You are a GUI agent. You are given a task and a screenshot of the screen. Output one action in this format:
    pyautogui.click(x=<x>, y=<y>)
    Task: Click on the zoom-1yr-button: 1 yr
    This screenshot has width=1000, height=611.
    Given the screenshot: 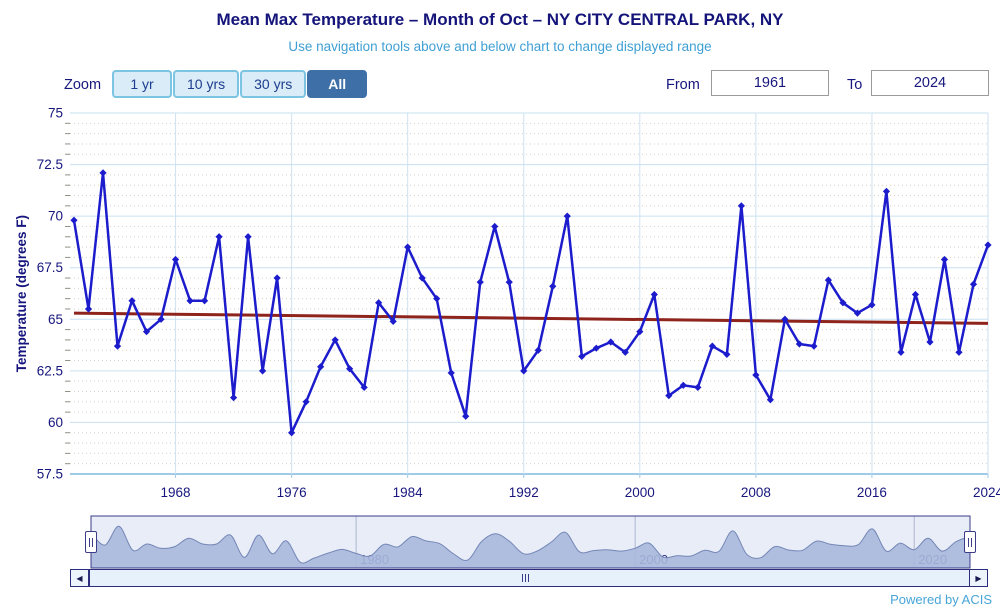 What is the action you would take?
    pyautogui.click(x=142, y=84)
    